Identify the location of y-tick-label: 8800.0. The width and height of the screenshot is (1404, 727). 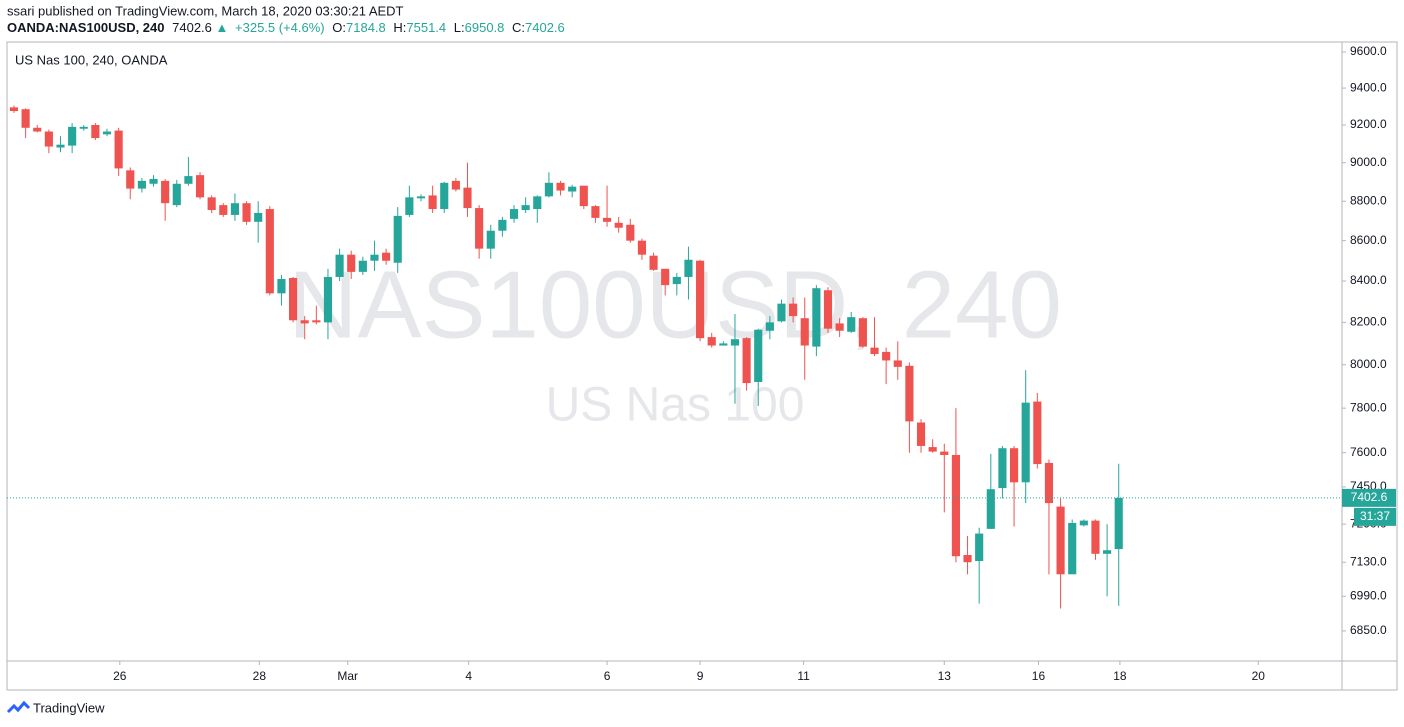
(1368, 200).